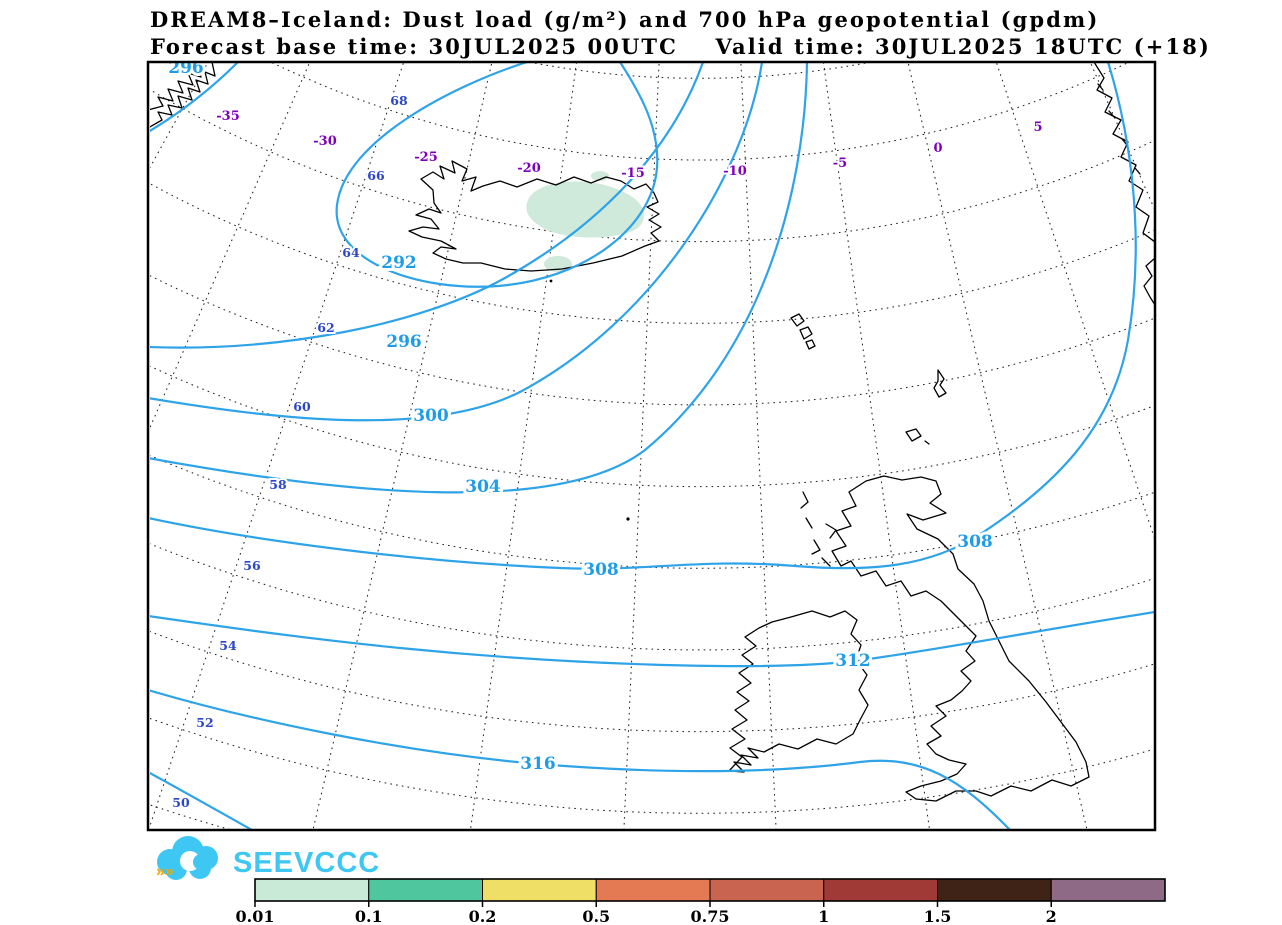 The width and height of the screenshot is (1282, 925). I want to click on shetland-orkney-coast, so click(926, 407).